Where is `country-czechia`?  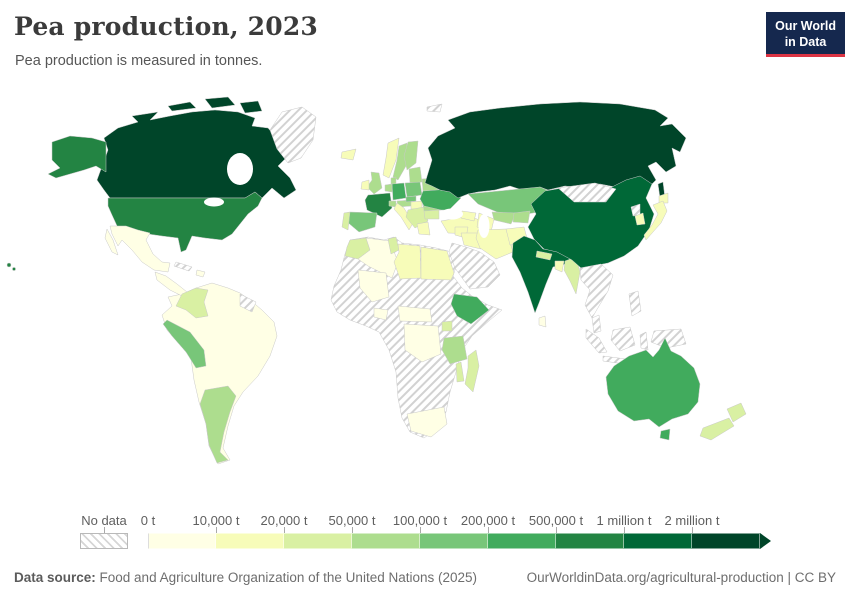 country-czechia is located at coordinates (411, 199).